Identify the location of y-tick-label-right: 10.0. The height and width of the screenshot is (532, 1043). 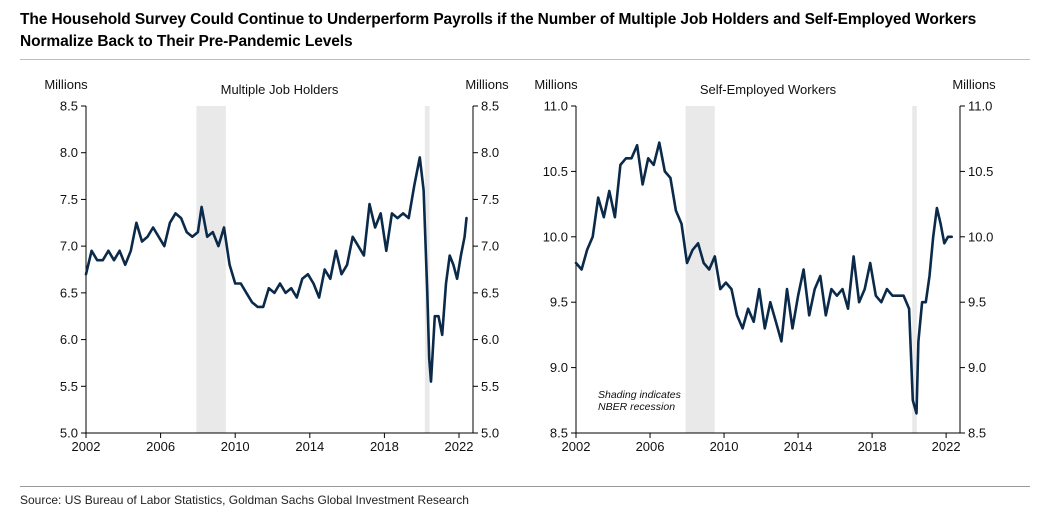
(980, 236).